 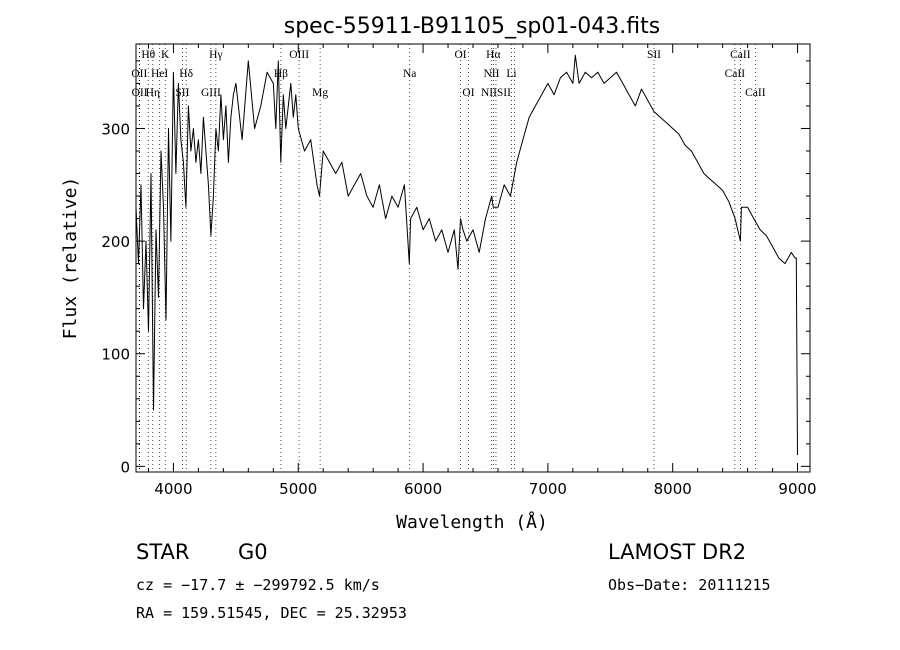 What do you see at coordinates (673, 489) in the screenshot?
I see `x-tick-label: 8000` at bounding box center [673, 489].